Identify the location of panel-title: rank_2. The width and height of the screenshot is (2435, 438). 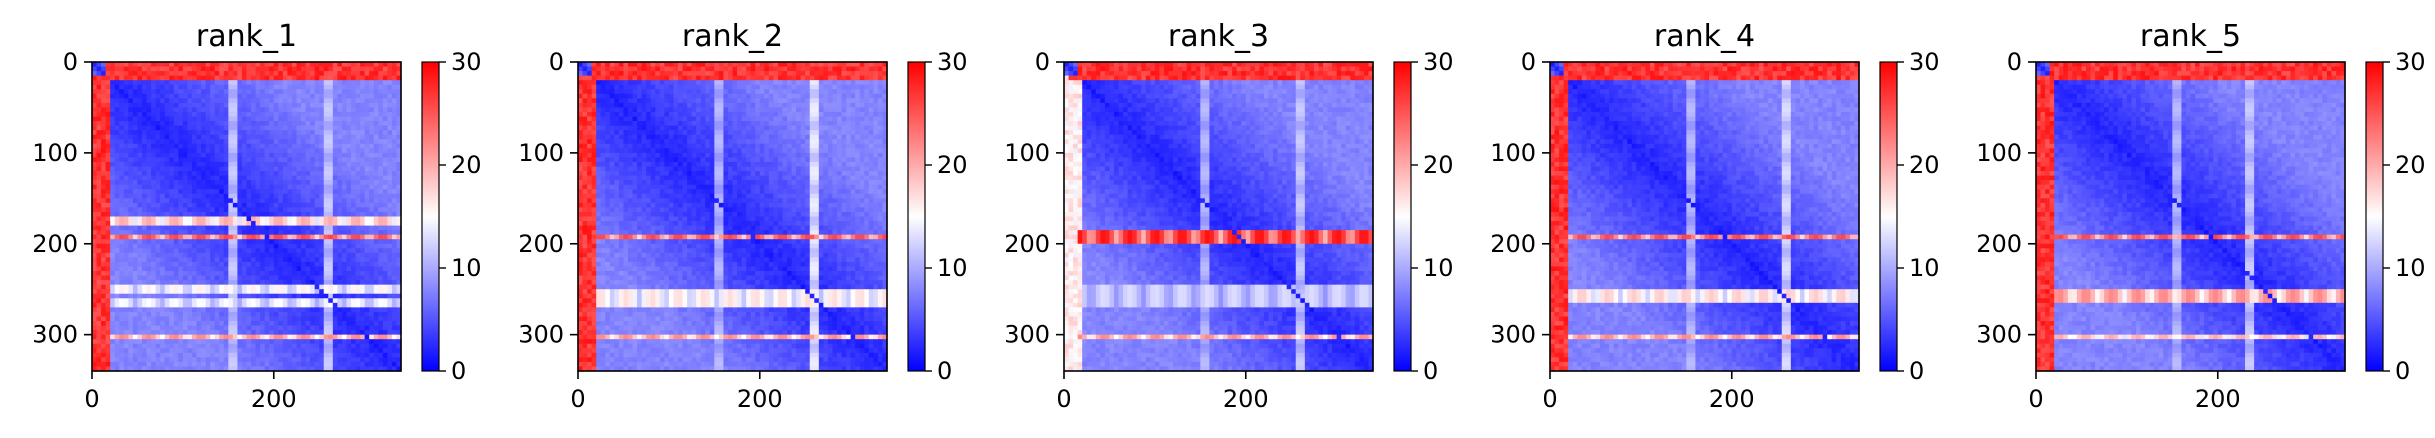
(732, 36).